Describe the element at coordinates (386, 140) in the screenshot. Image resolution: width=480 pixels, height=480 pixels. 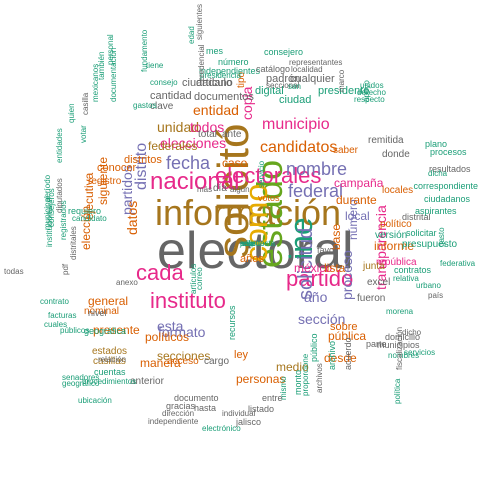
I see `word-70: remitida` at that location.